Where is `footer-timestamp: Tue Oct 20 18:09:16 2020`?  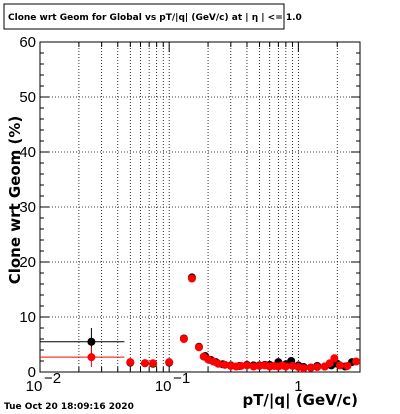 footer-timestamp: Tue Oct 20 18:09:16 2020 is located at coordinates (69, 407).